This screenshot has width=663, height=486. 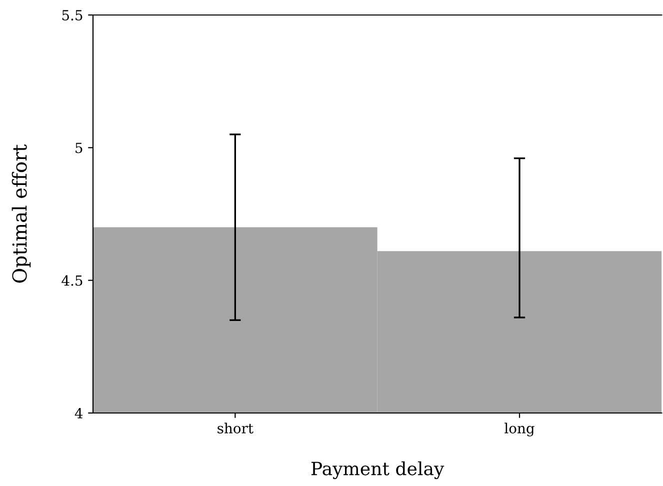 I want to click on x-tick-label: long, so click(x=519, y=429).